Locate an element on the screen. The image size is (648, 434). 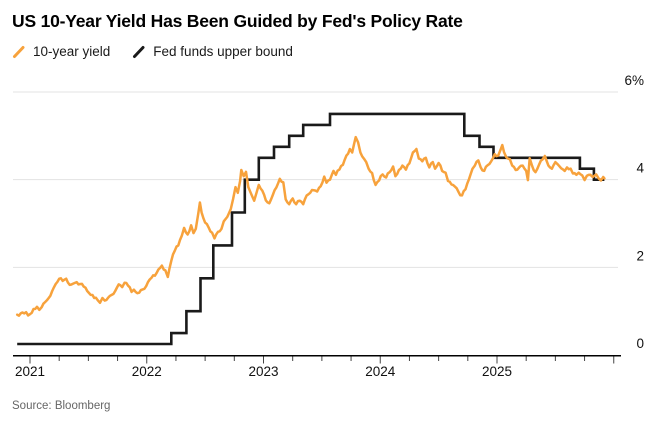
x-tick-label: 2021 is located at coordinates (30, 371).